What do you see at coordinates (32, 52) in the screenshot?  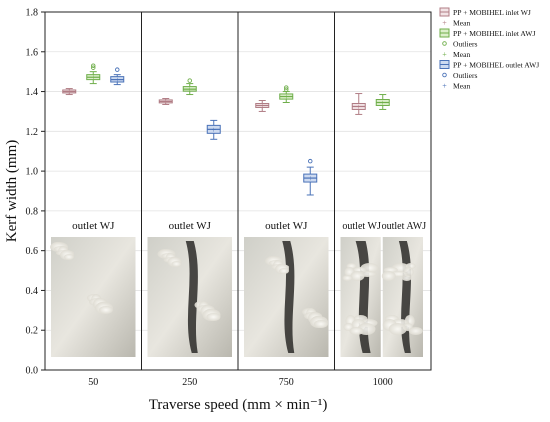 I see `y-tick-label: 1.6` at bounding box center [32, 52].